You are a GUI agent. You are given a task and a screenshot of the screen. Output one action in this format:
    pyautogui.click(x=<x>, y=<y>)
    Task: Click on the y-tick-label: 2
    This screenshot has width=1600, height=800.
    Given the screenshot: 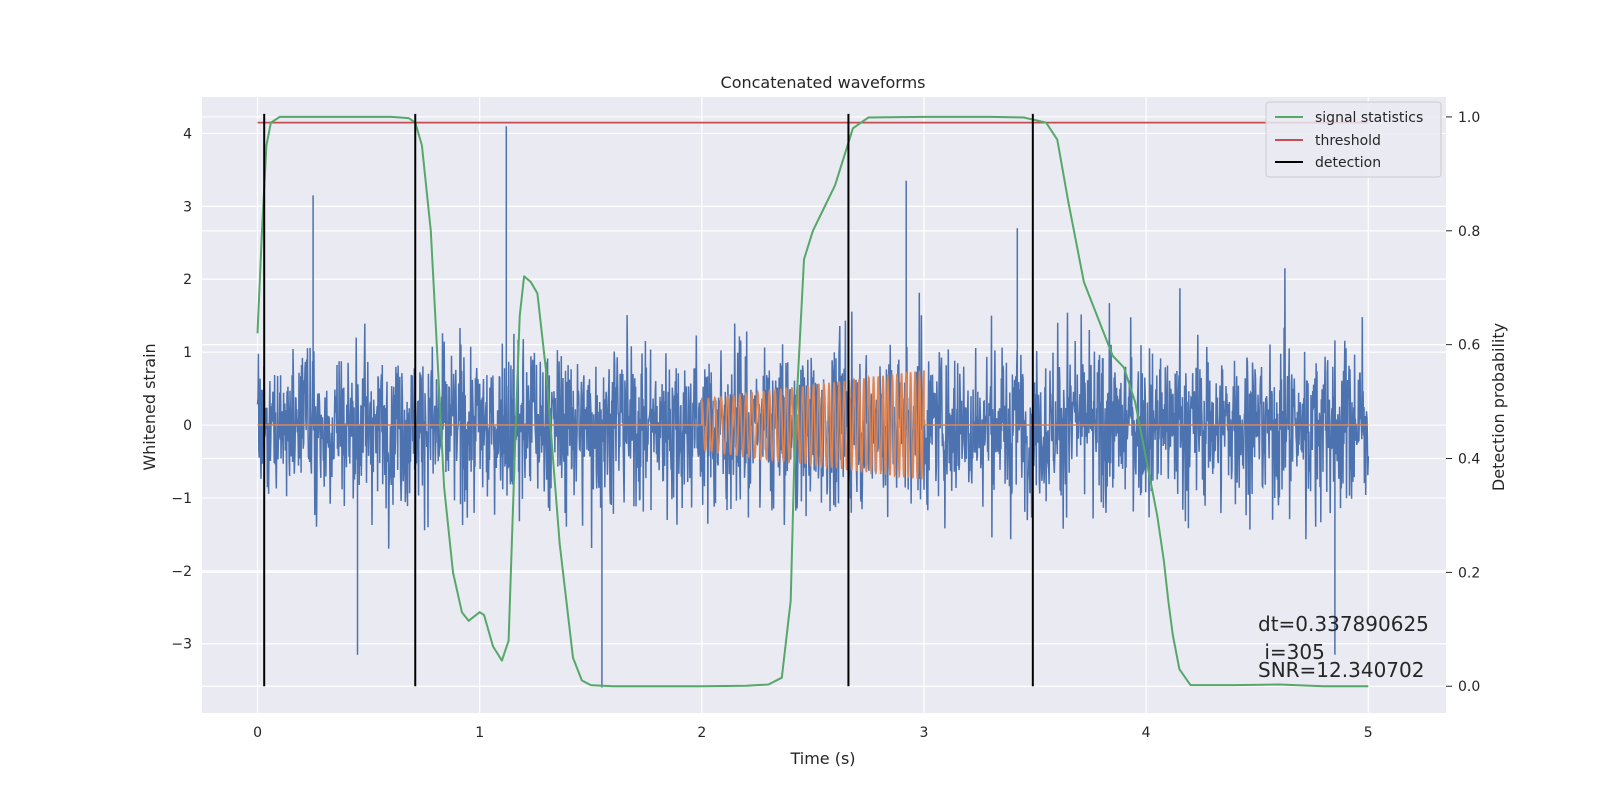 What is the action you would take?
    pyautogui.click(x=187, y=280)
    